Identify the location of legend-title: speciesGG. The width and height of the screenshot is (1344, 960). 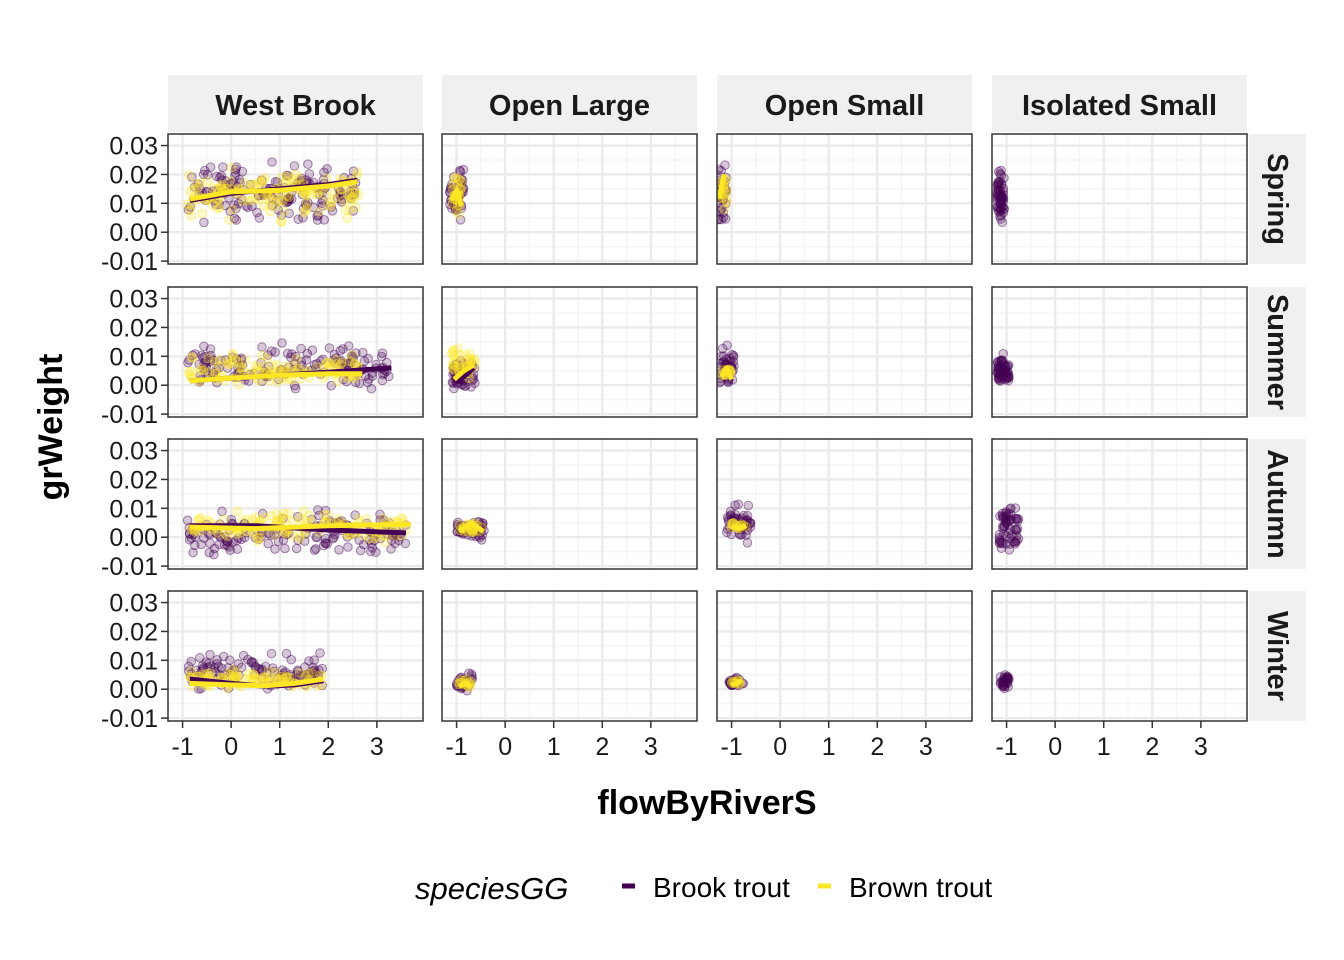
(491, 888).